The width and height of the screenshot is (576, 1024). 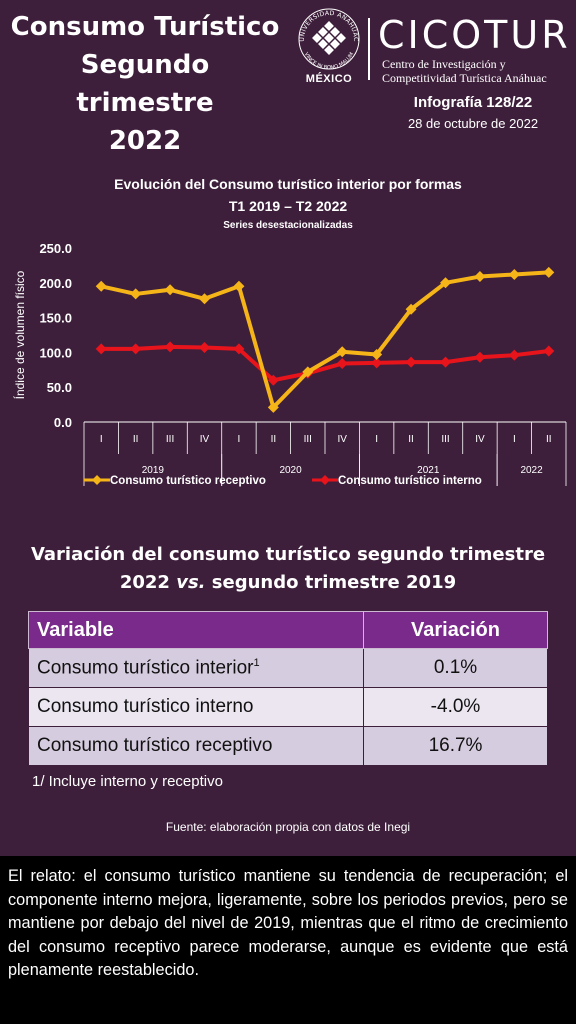 What do you see at coordinates (444, 64) in the screenshot?
I see `cicotur-subtitle-line: Centro de Investigación y` at bounding box center [444, 64].